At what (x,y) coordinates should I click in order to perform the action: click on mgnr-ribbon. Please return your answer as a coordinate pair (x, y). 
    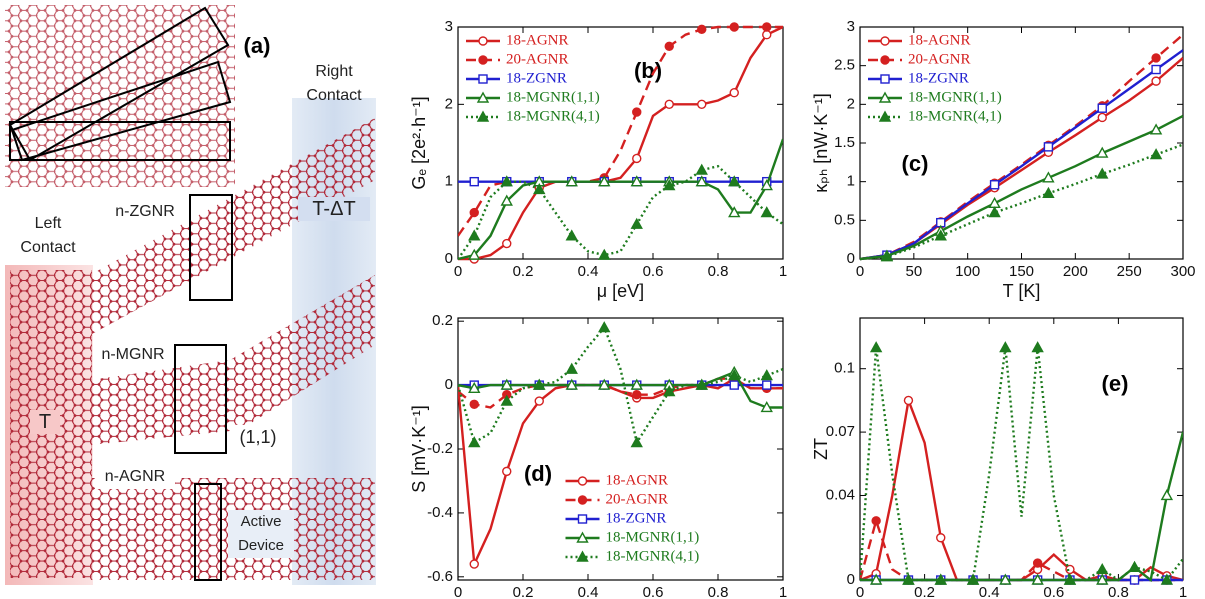
    Looking at the image, I should click on (232, 360).